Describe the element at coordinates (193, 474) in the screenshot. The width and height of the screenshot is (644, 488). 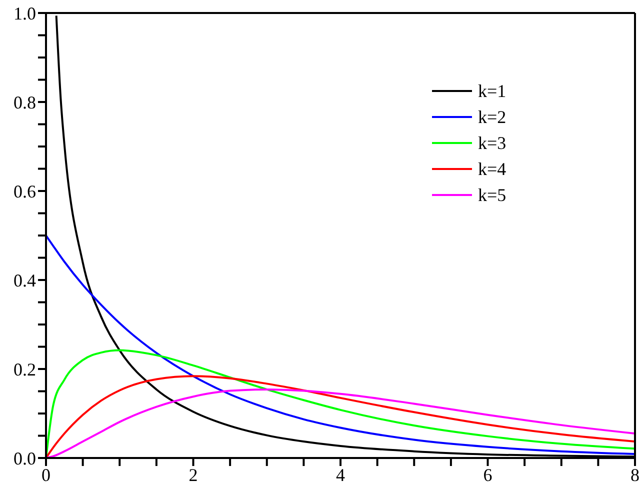
I see `x-tick-label: 2` at that location.